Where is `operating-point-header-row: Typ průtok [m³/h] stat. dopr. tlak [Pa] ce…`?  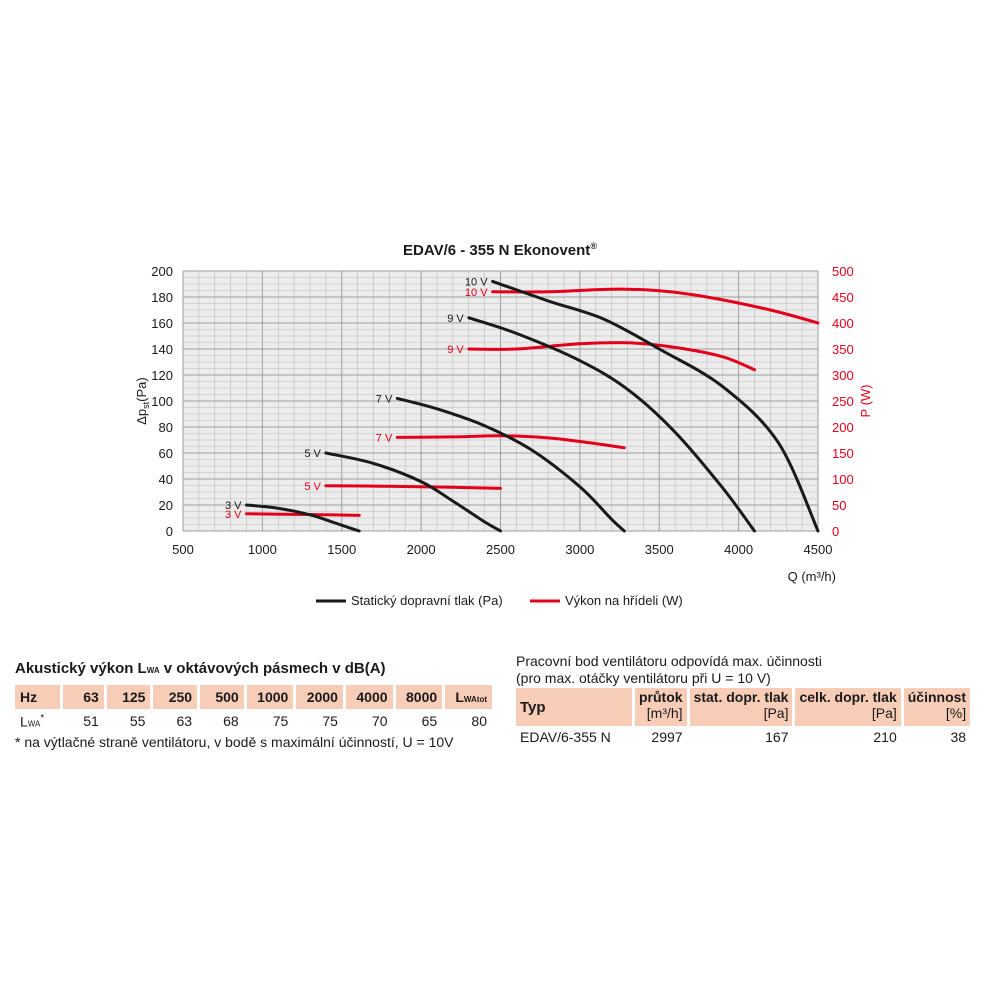 operating-point-header-row: Typ průtok [m³/h] stat. dopr. tlak [Pa] ce… is located at coordinates (743, 707).